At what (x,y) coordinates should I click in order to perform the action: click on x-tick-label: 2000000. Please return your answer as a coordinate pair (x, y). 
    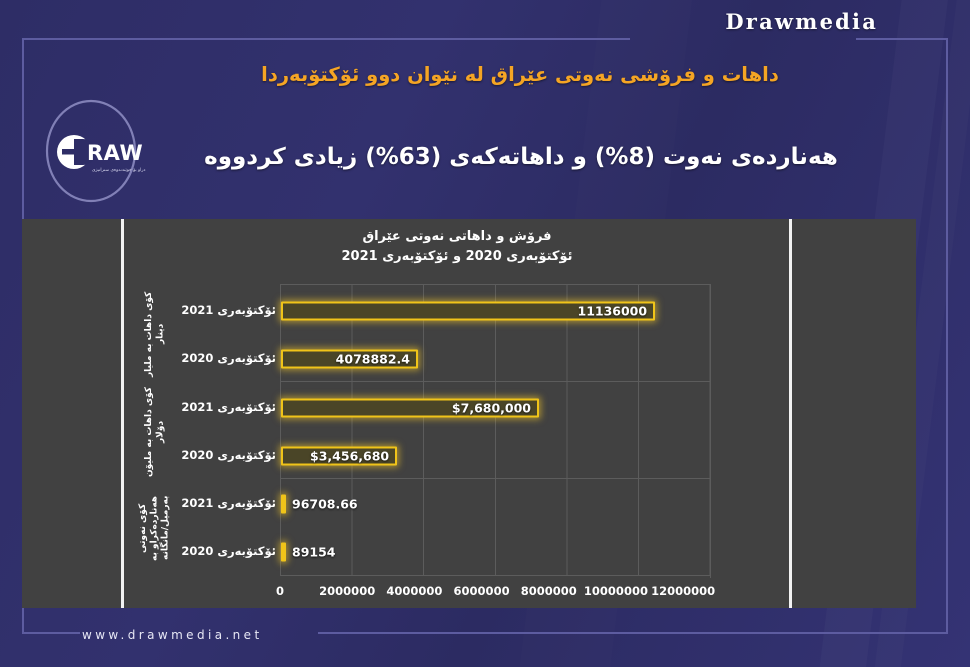
    Looking at the image, I should click on (347, 591).